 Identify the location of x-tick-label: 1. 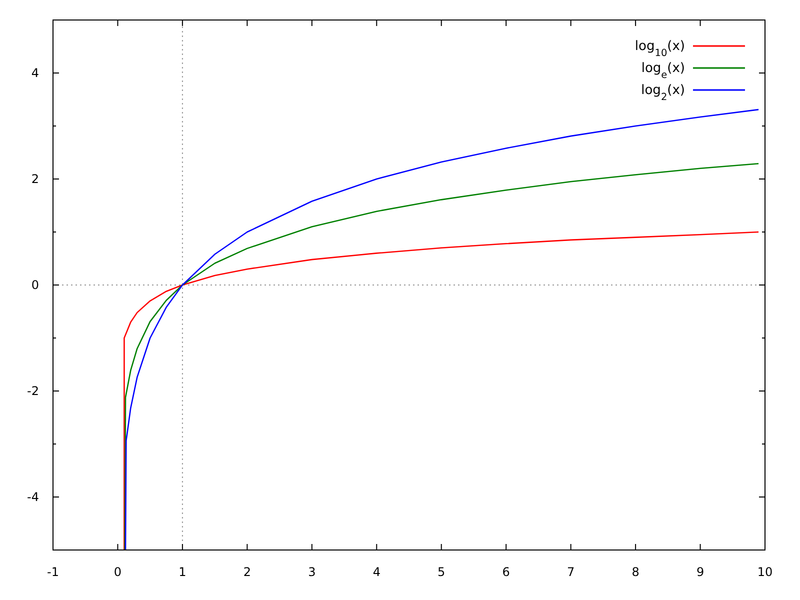
(182, 572).